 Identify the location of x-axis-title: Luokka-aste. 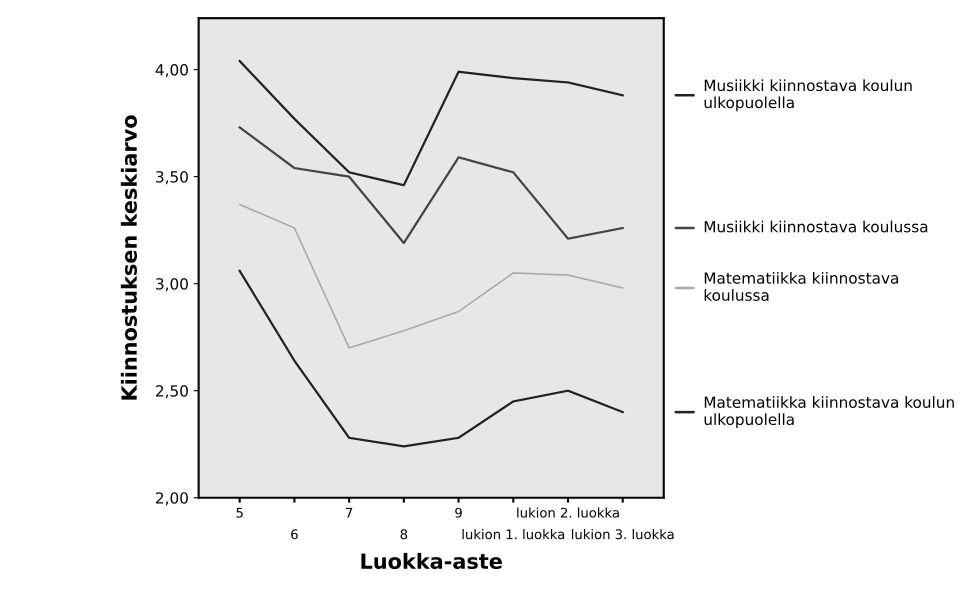
(431, 561).